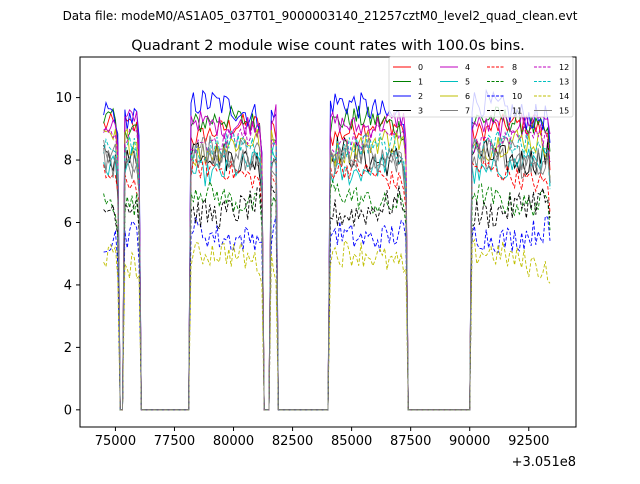  What do you see at coordinates (68, 348) in the screenshot?
I see `y-tick-label: 2` at bounding box center [68, 348].